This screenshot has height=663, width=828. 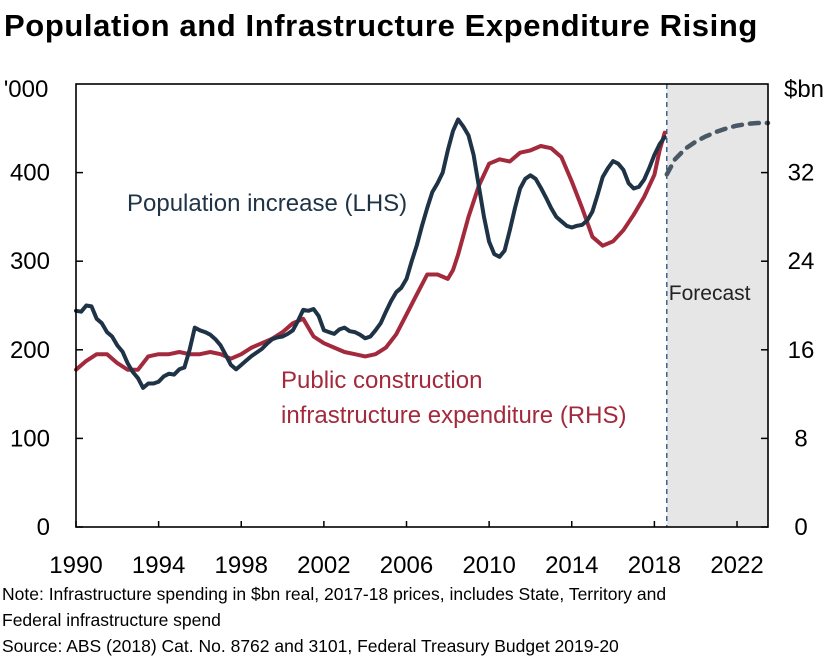 What do you see at coordinates (801, 350) in the screenshot?
I see `right-axis-tick-label: 16` at bounding box center [801, 350].